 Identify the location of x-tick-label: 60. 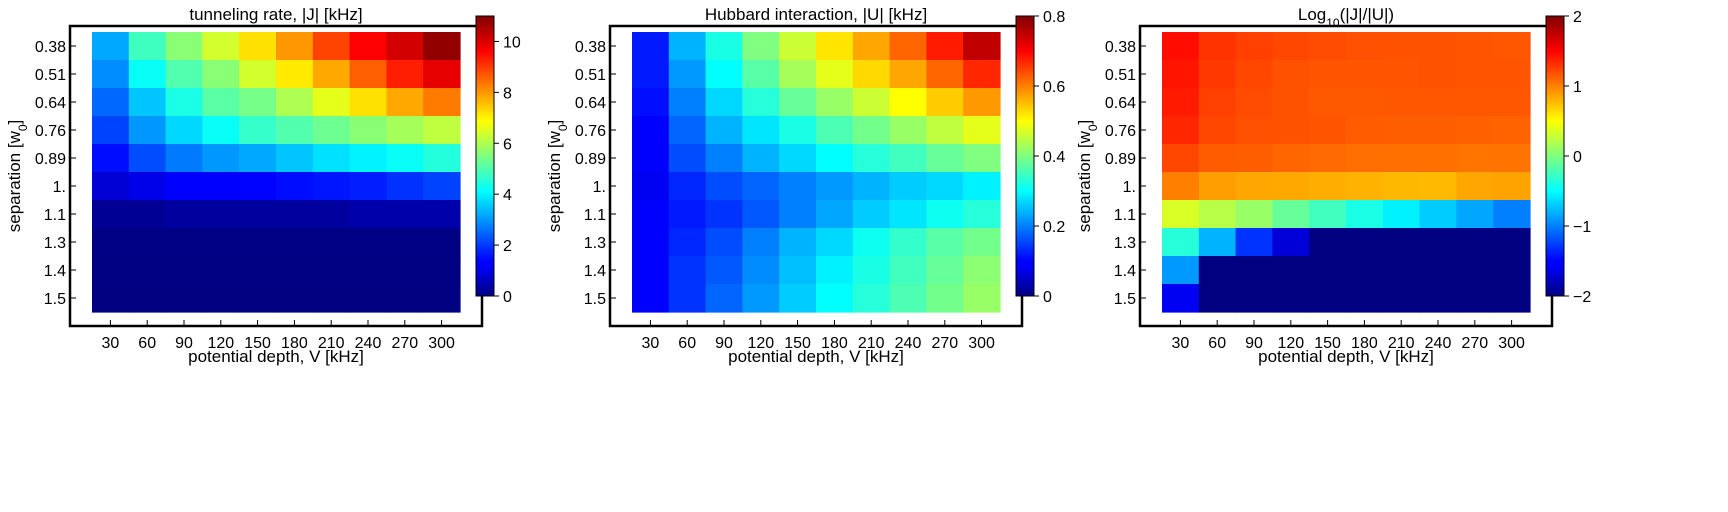
(147, 343).